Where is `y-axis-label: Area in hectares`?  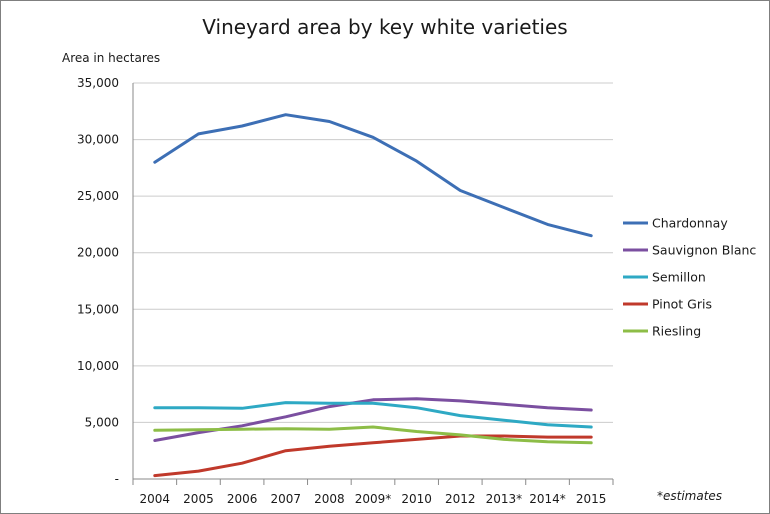 y-axis-label: Area in hectares is located at coordinates (111, 58).